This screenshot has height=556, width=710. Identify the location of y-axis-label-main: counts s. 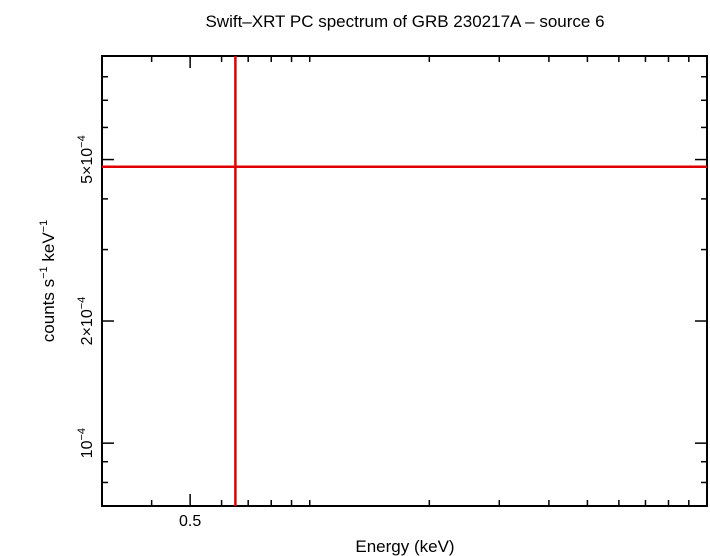
(48, 310).